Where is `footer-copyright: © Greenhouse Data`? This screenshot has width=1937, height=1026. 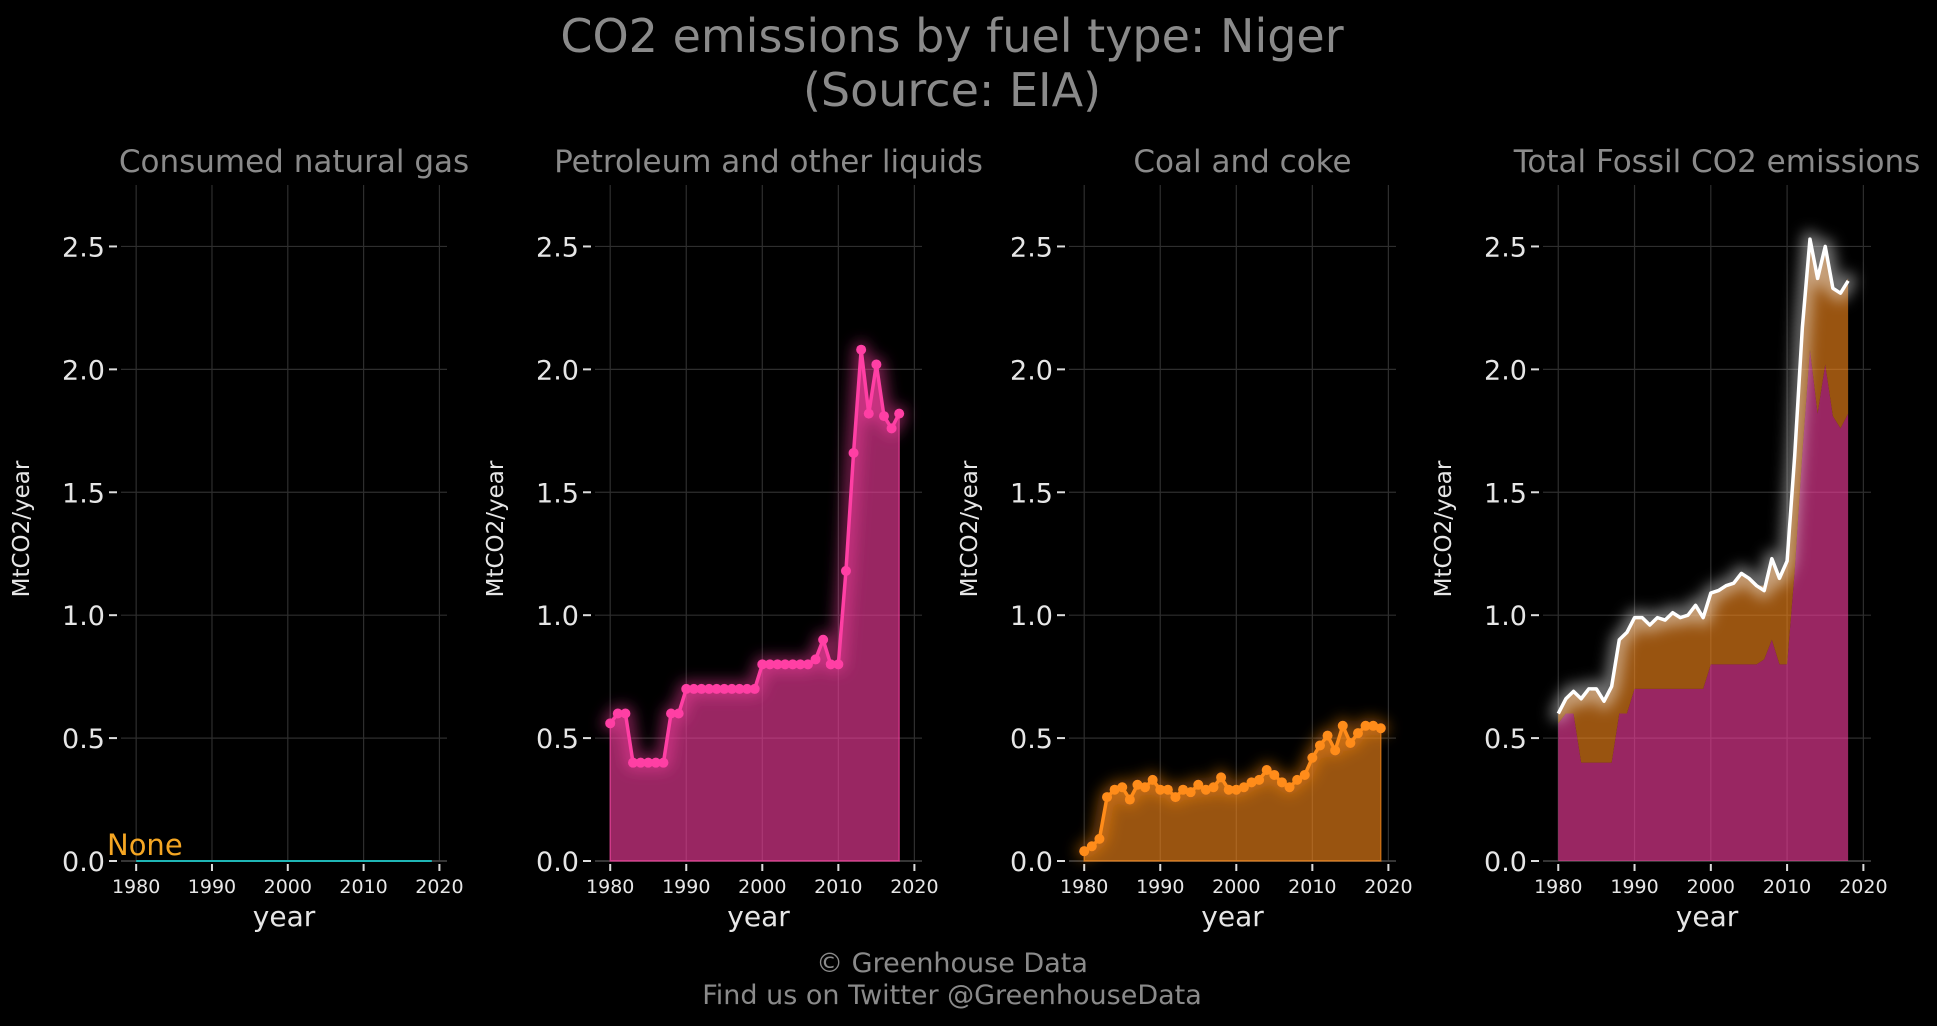 footer-copyright: © Greenhouse Data is located at coordinates (952, 963).